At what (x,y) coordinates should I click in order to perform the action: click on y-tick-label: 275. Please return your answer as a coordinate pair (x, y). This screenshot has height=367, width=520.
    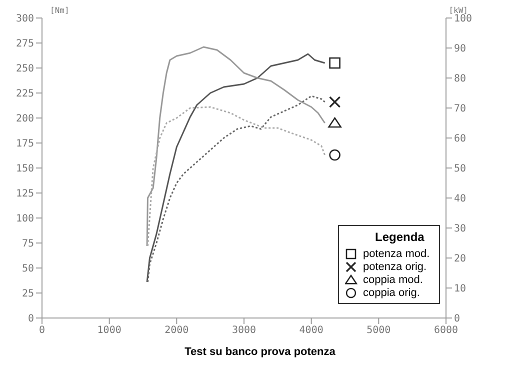
    Looking at the image, I should click on (25, 44).